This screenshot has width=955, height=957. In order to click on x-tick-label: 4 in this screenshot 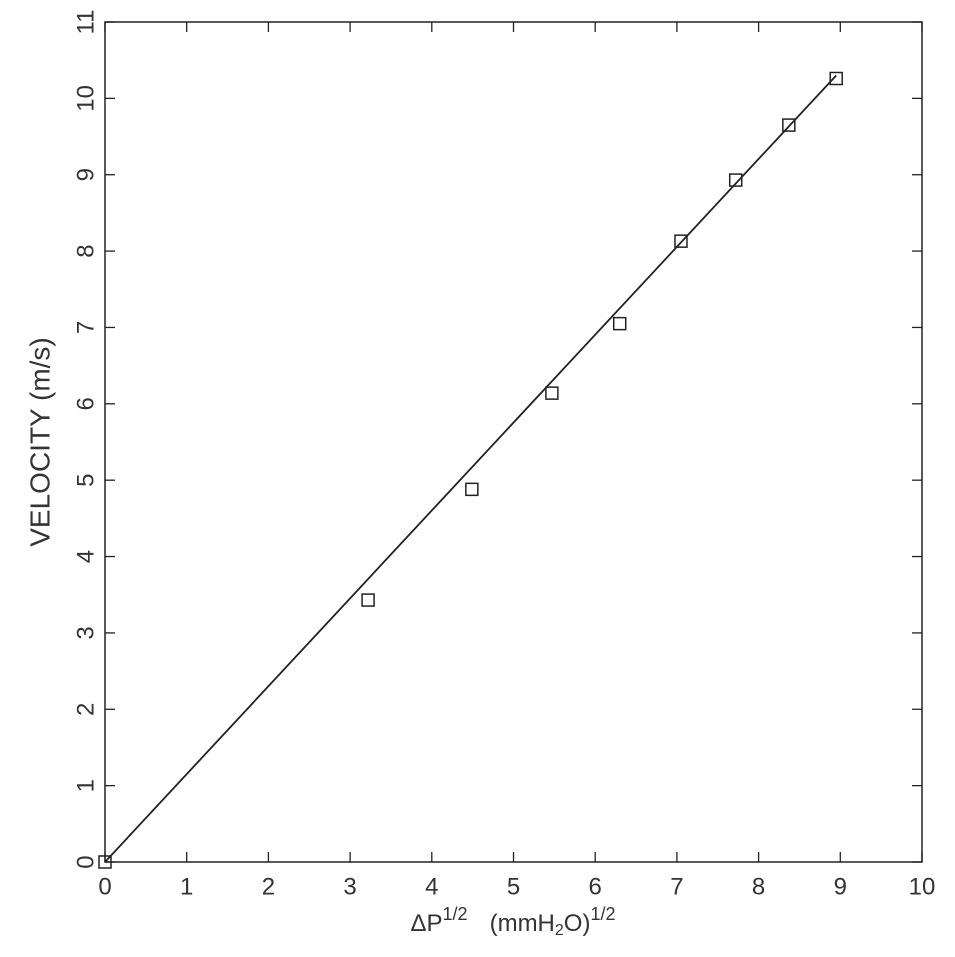, I will do `click(431, 886)`.